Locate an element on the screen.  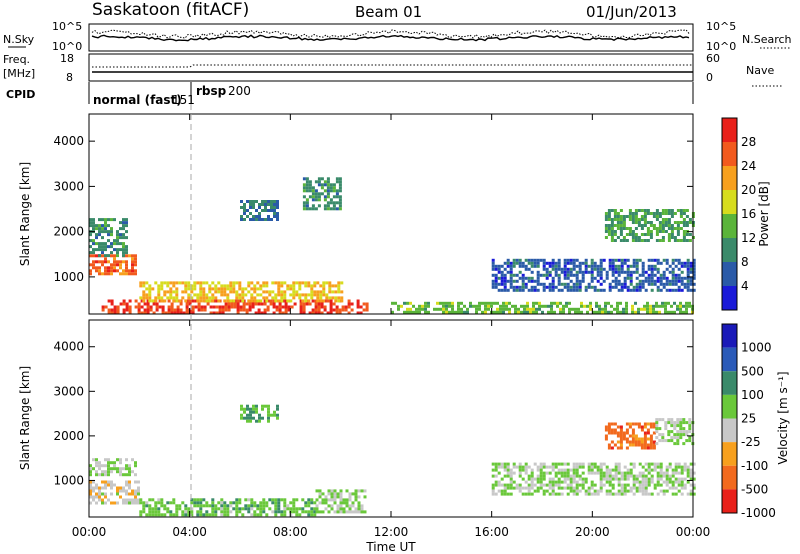
xtick-label: 00:00 is located at coordinates (89, 532).